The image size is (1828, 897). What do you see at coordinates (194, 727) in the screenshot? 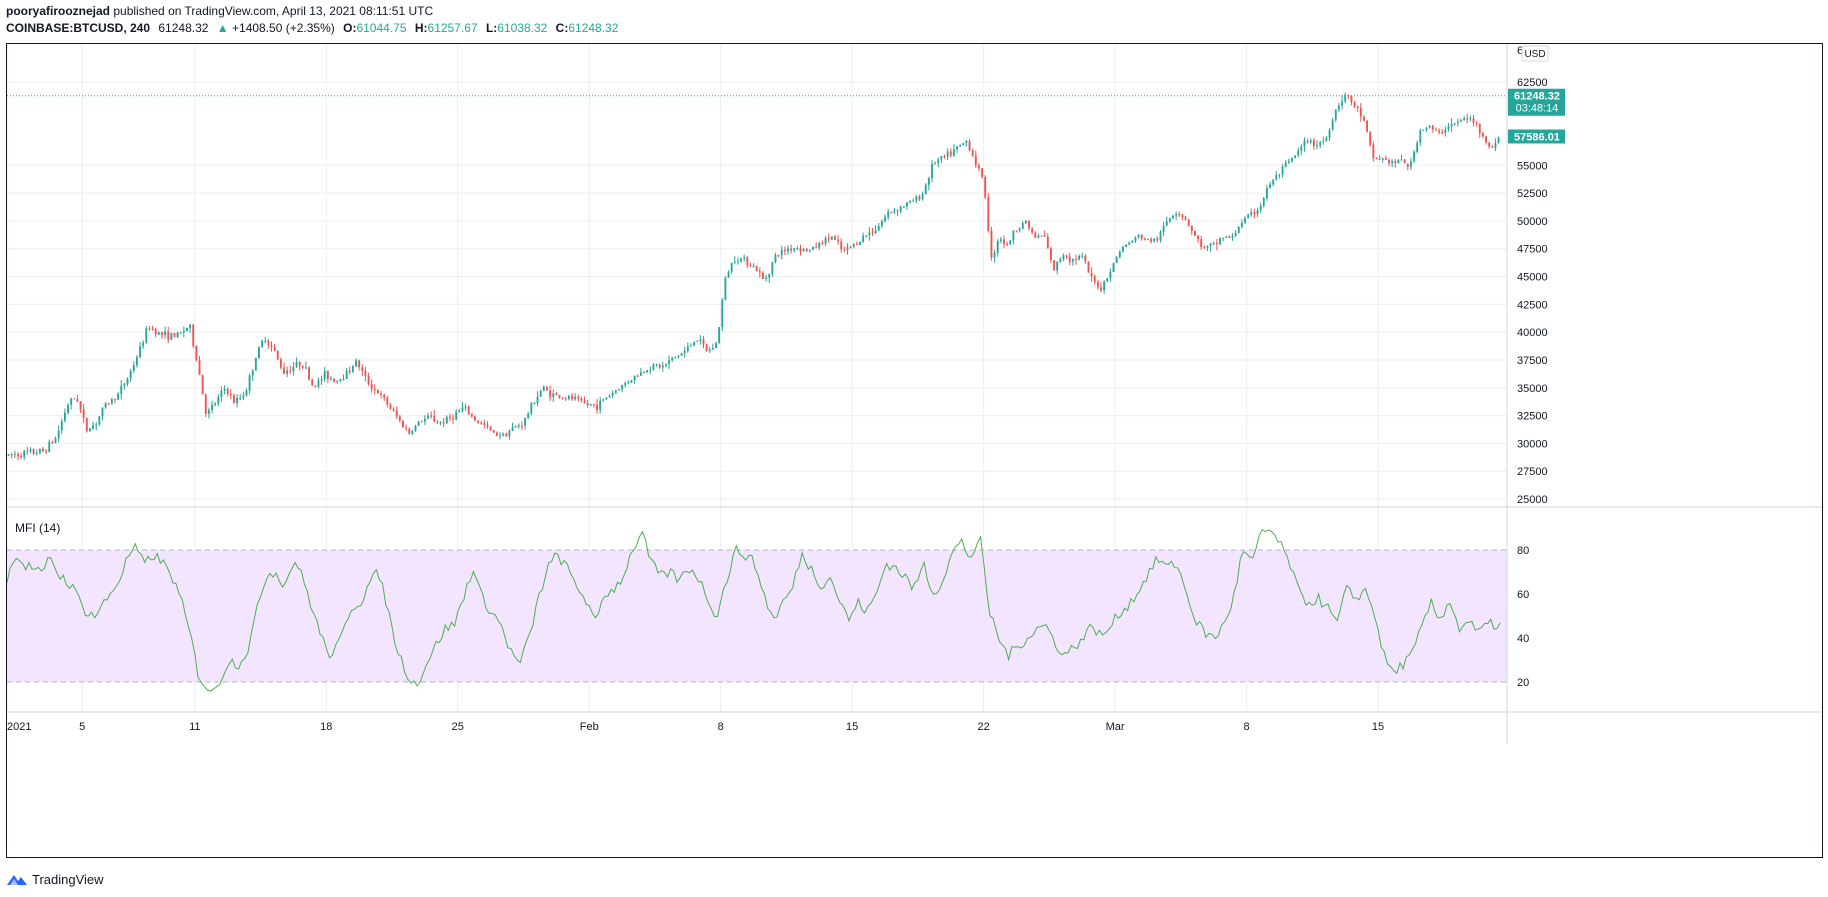
I see `time-tick-label: 11` at bounding box center [194, 727].